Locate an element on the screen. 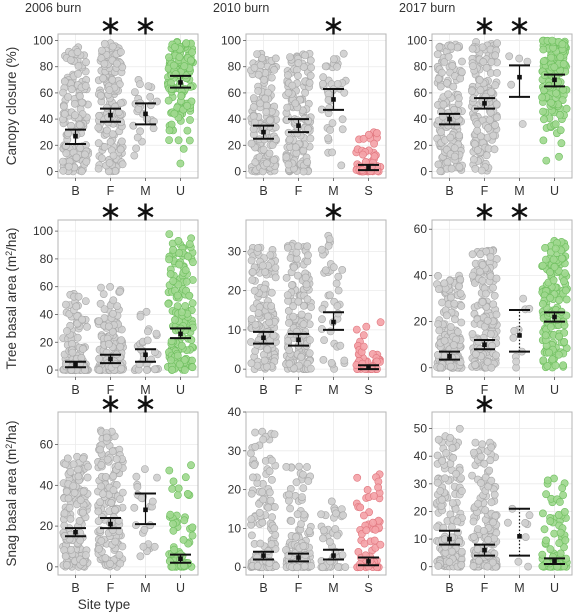 This screenshot has height=615, width=585. point-layer is located at coordinates (128, 498).